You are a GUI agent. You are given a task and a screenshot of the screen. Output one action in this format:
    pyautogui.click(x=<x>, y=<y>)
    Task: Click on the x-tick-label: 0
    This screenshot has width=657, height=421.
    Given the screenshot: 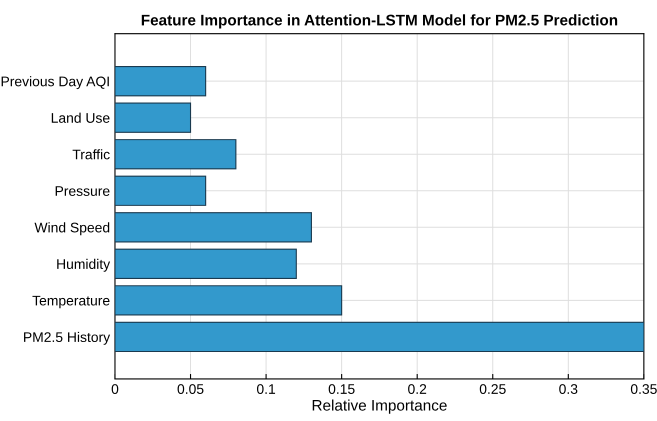 What is the action you would take?
    pyautogui.click(x=115, y=389)
    